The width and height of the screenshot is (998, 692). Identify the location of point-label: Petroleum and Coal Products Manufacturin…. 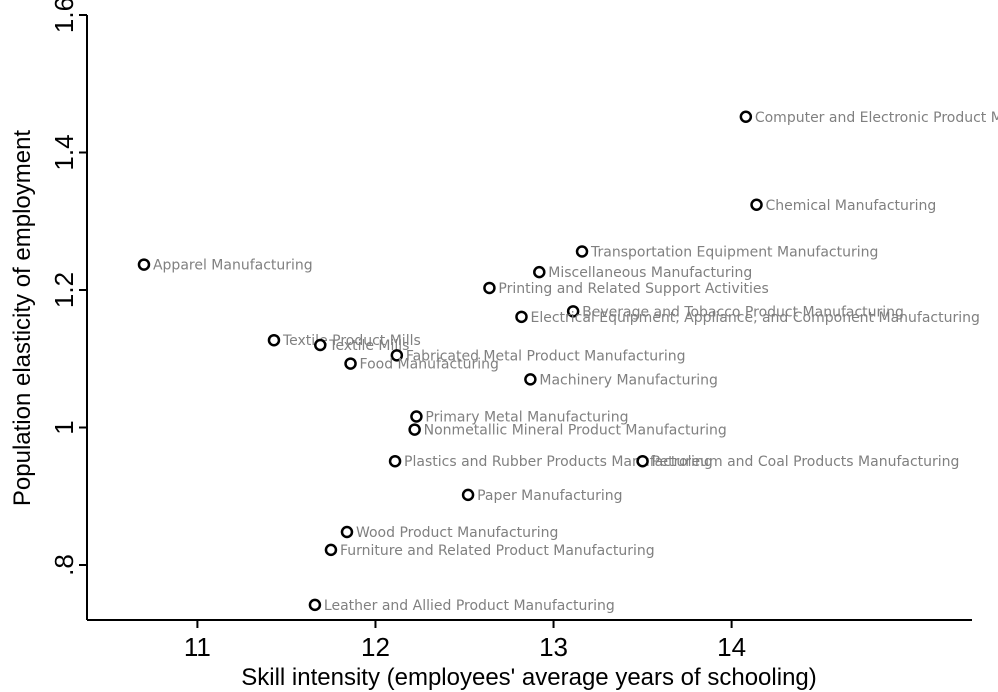
(806, 462).